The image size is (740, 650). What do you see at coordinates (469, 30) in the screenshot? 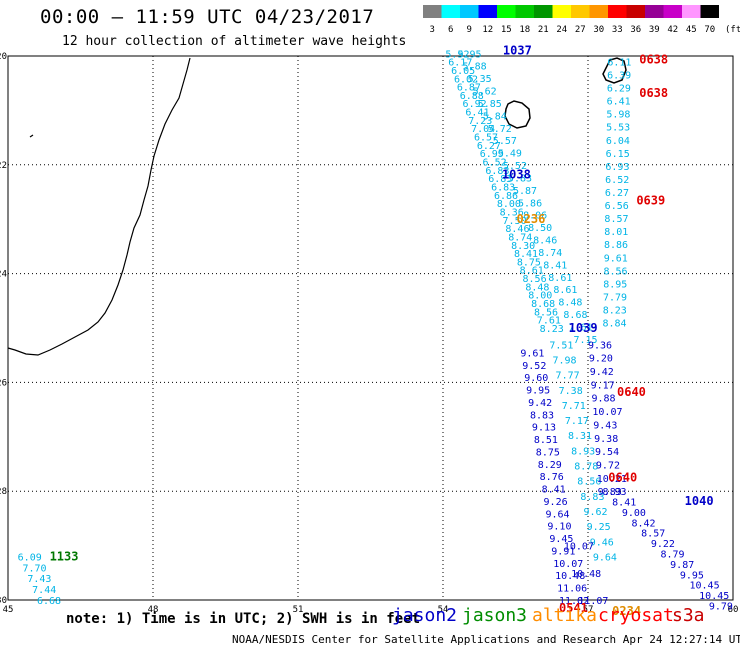
I see `colorbar-tick-label: 9` at bounding box center [469, 30].